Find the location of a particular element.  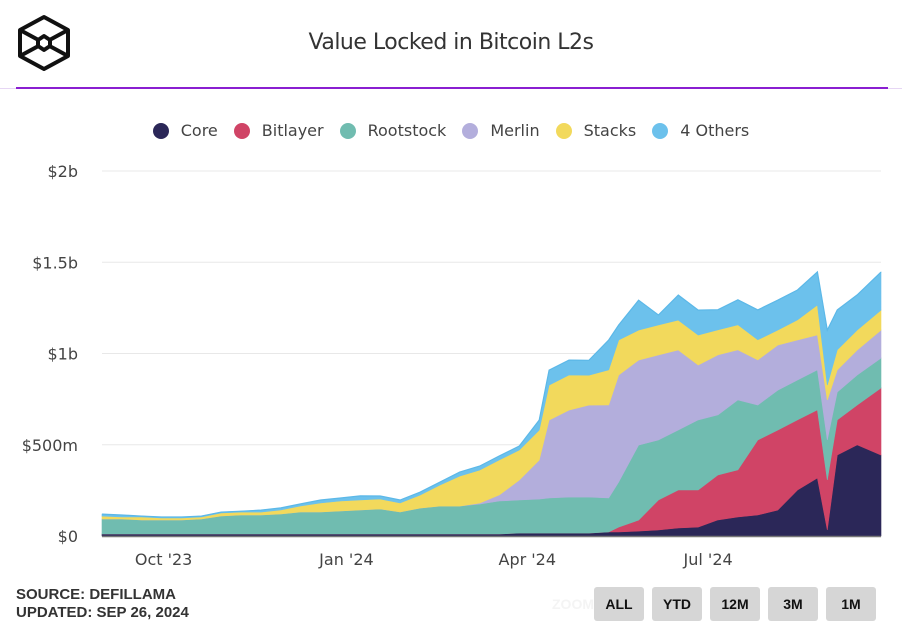

legend-item: Rootstock is located at coordinates (393, 130).